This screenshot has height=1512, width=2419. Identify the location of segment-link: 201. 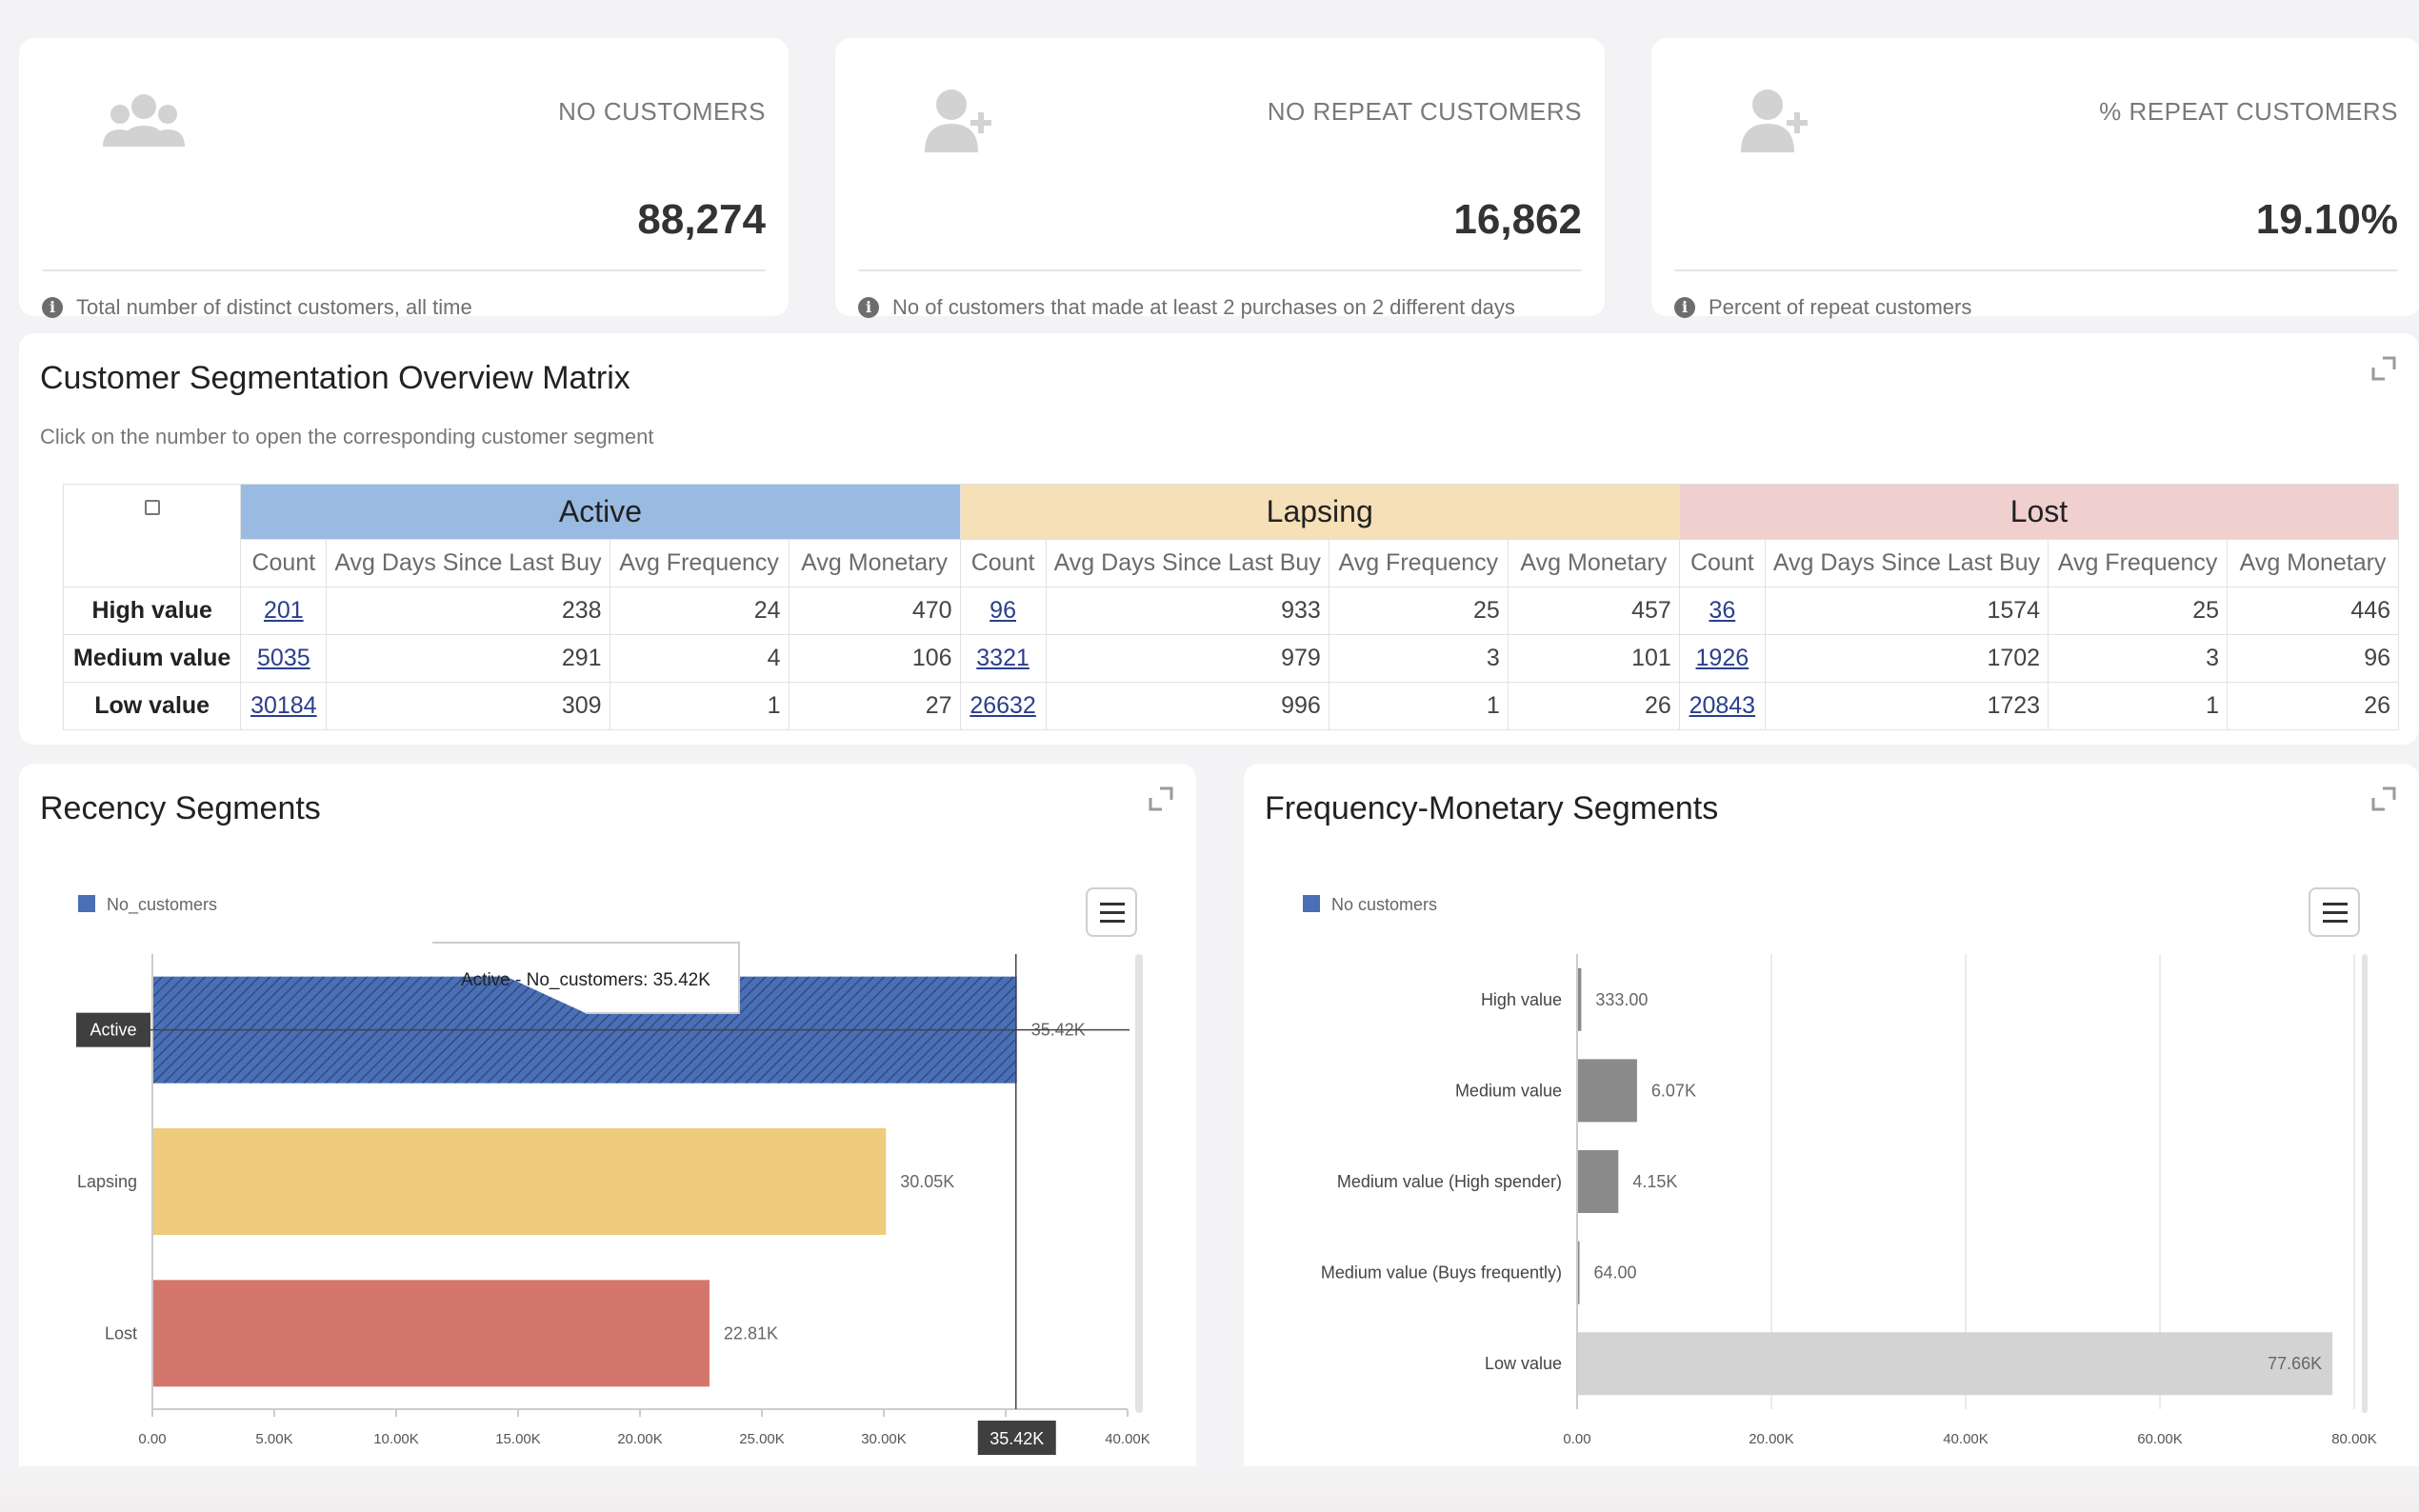
(283, 610).